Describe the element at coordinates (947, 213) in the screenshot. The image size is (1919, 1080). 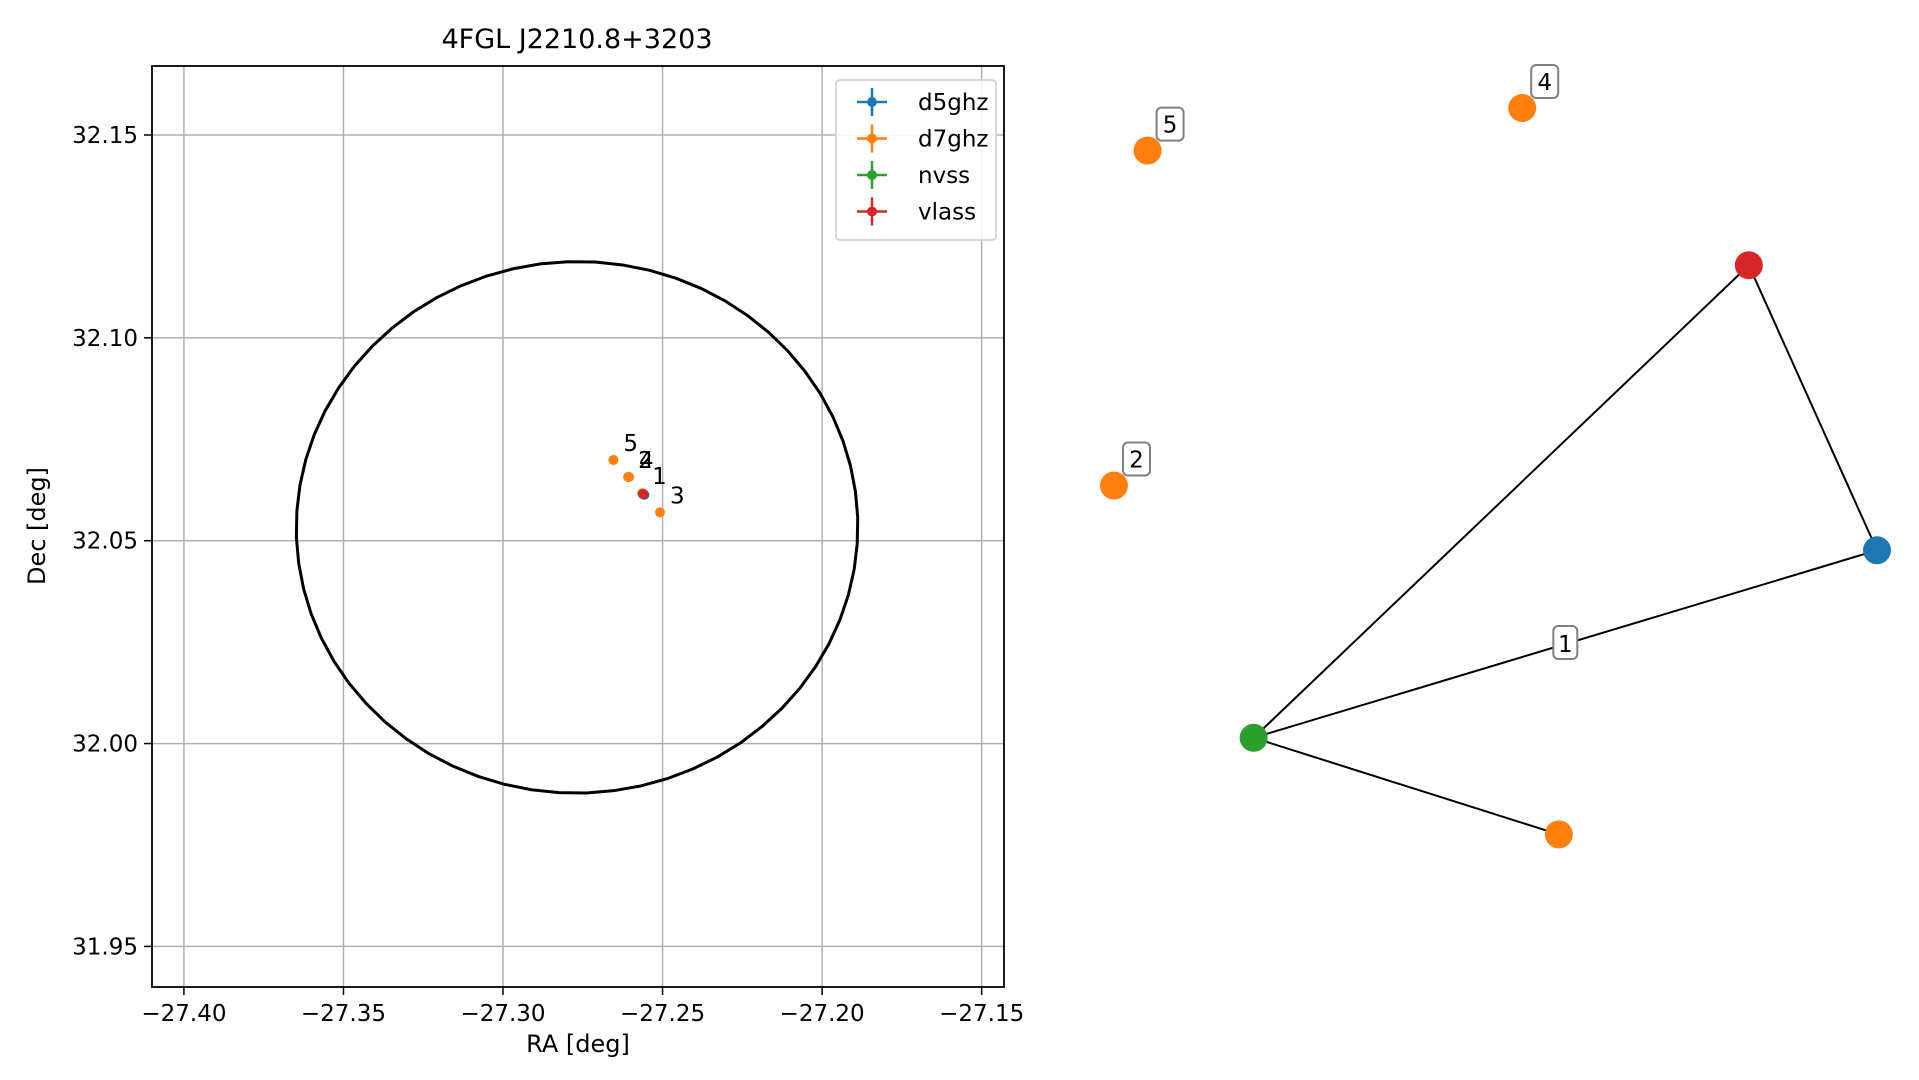
I see `legend-label-vlass: vlass` at that location.